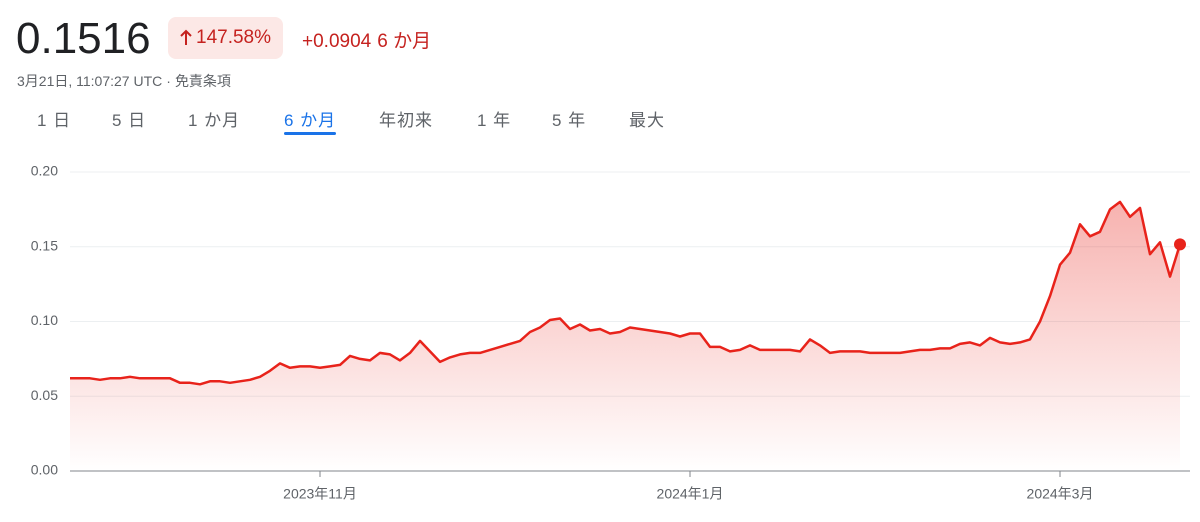 The height and width of the screenshot is (522, 1200). Describe the element at coordinates (202, 81) in the screenshot. I see `disclaimer-link: 免責条項` at that location.